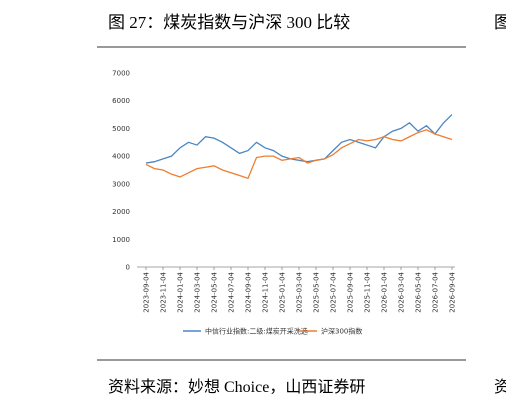 The height and width of the screenshot is (409, 506). What do you see at coordinates (341, 331) in the screenshot?
I see `legend-label: 沪深300指数` at bounding box center [341, 331].